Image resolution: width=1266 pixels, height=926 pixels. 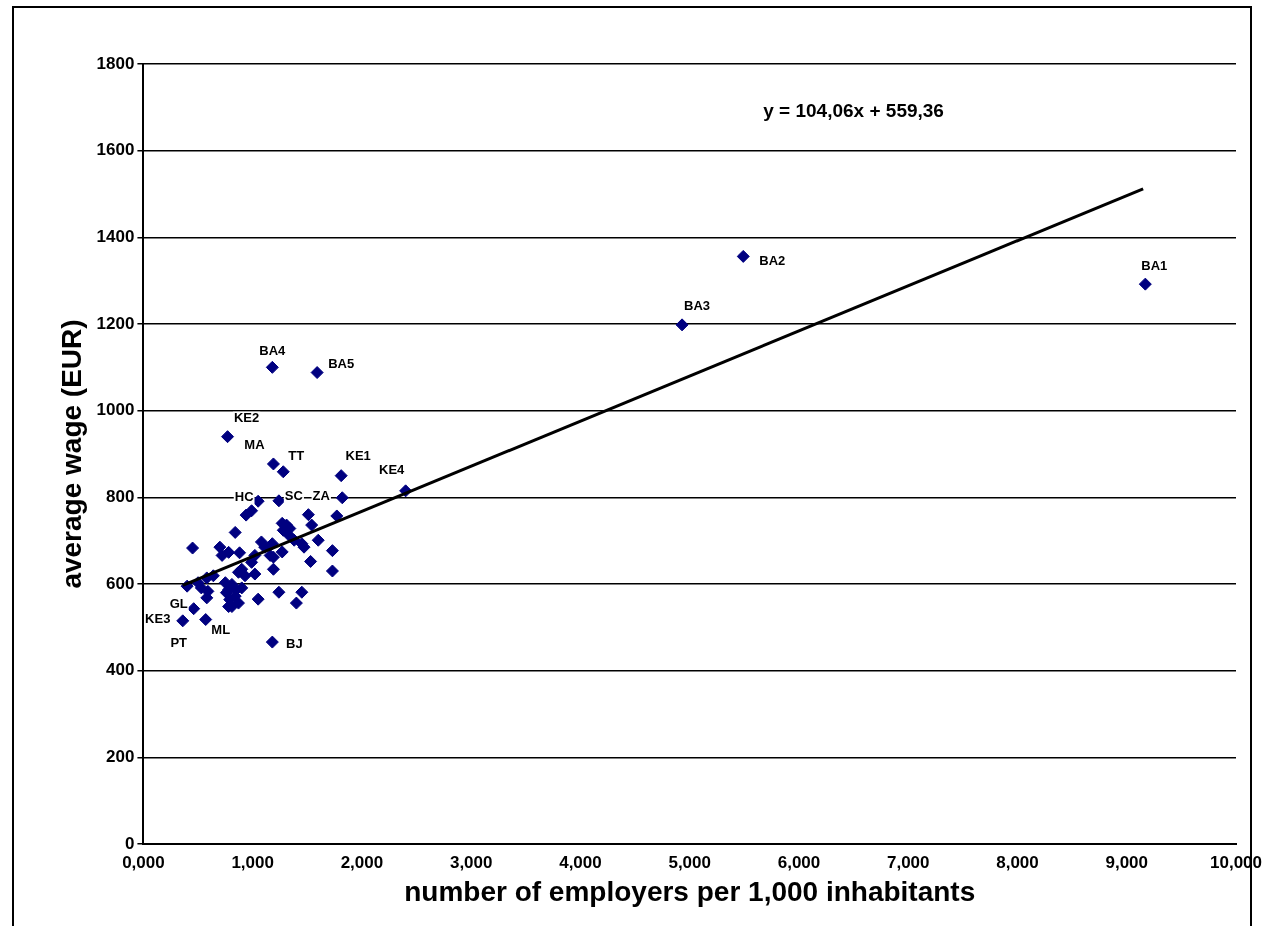 I want to click on y-tick-label: 1000, so click(x=115, y=410).